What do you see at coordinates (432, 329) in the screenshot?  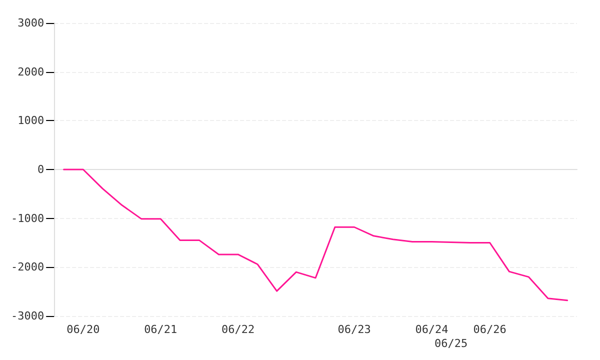 I see `x-tick-label: 06/24` at bounding box center [432, 329].